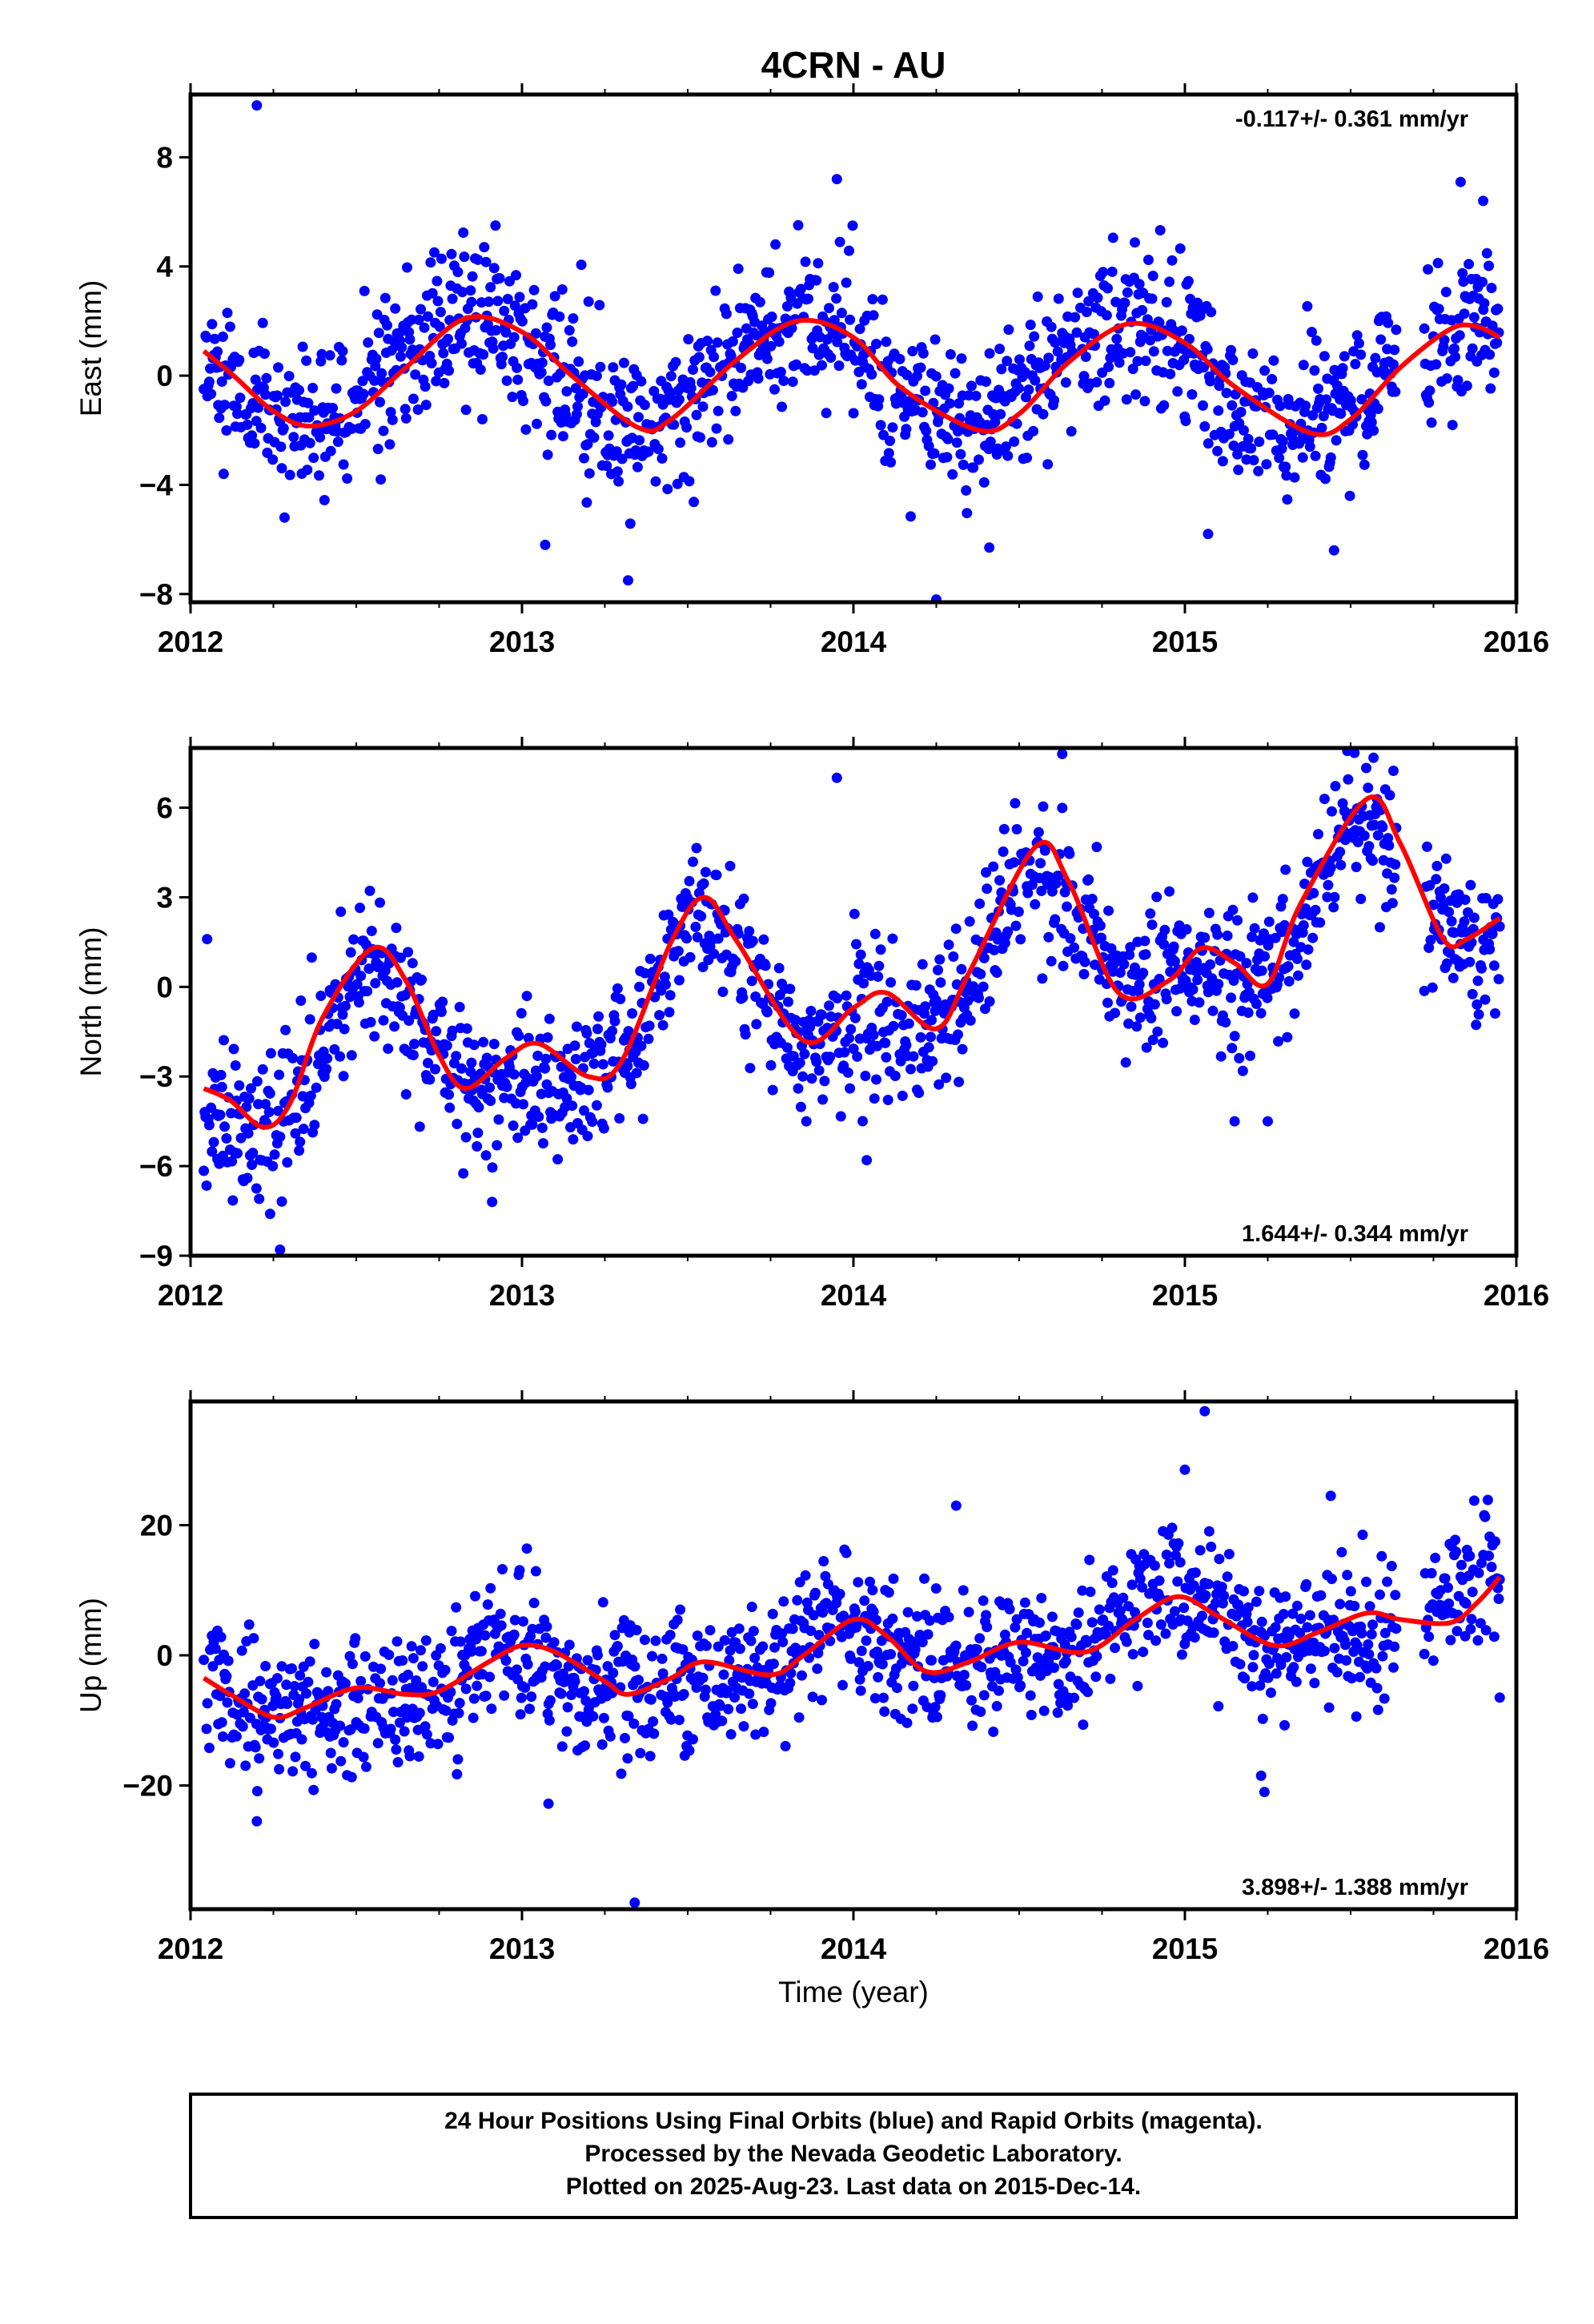 This screenshot has width=1594, height=2324. I want to click on north-rate-label: 1.644+/- 0.344 mm/yr, so click(1355, 1234).